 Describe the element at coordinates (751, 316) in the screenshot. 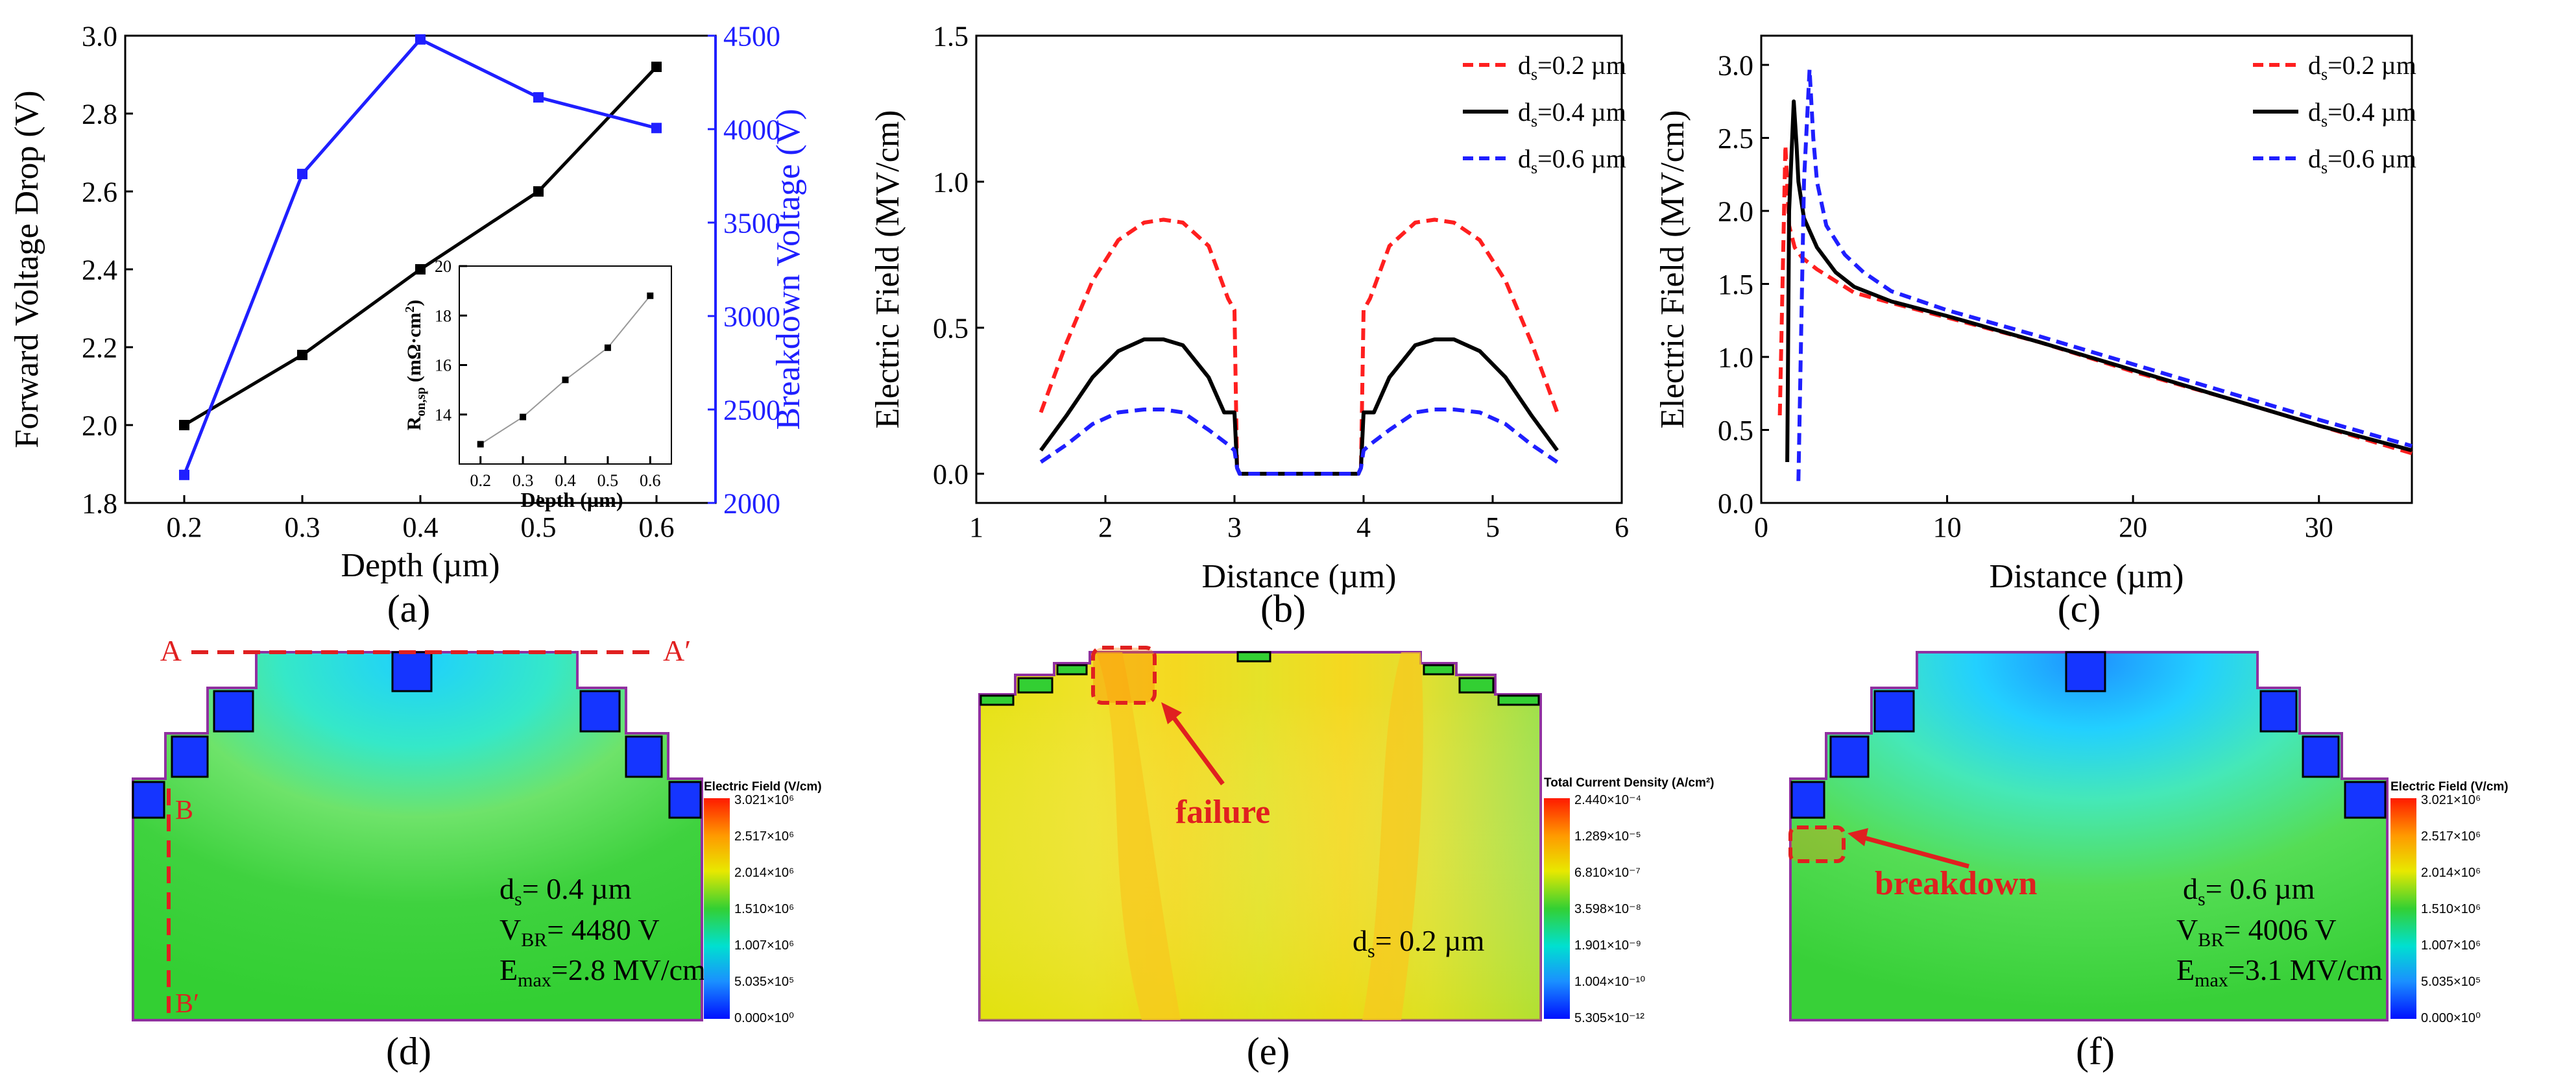

I see `panel-a-y-right-tick-label: 3000` at that location.